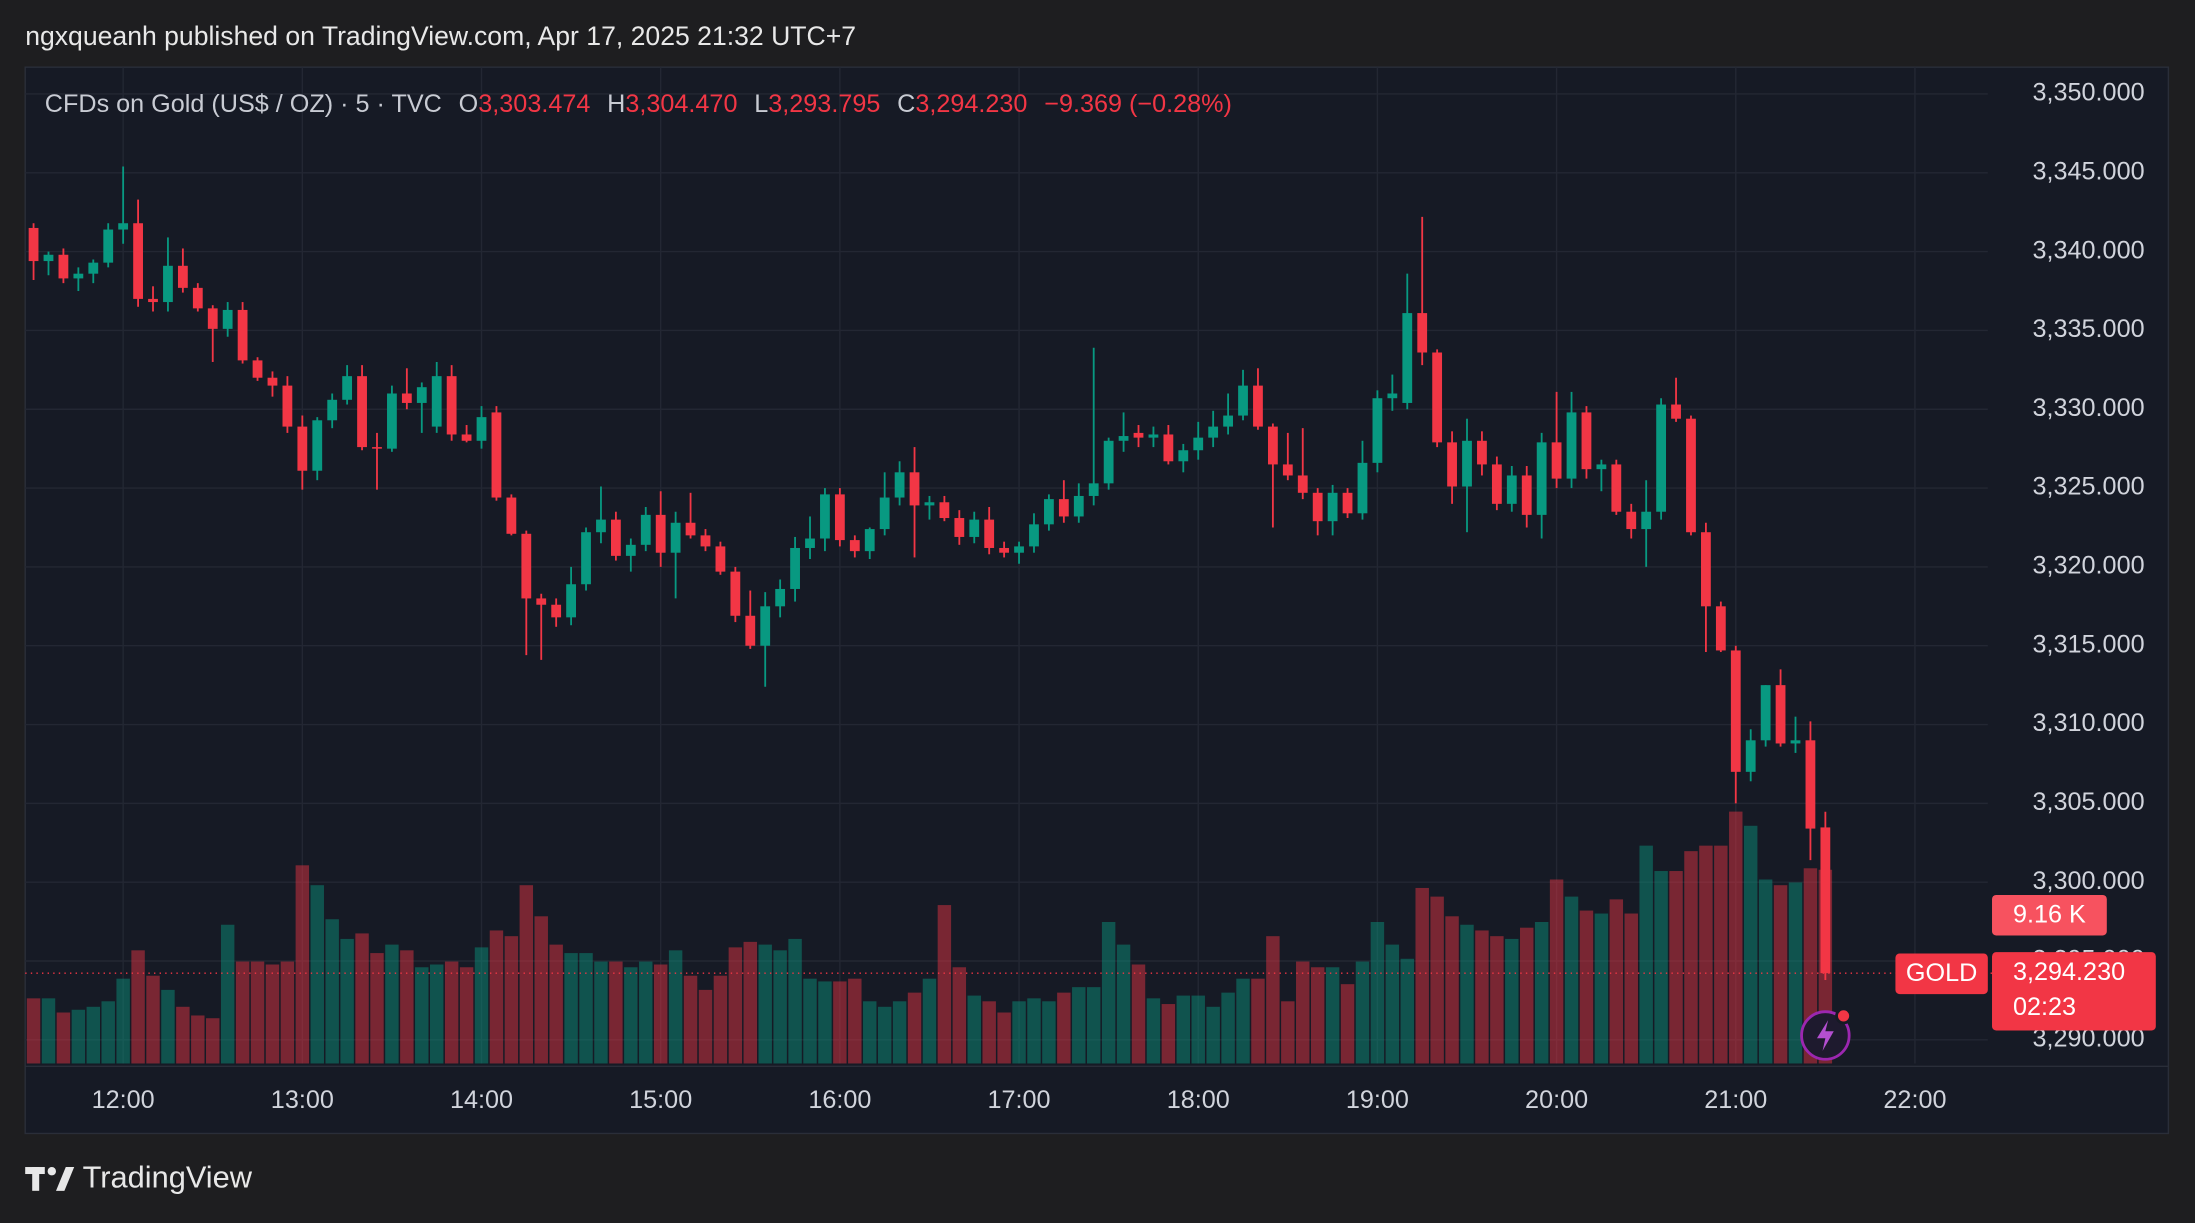 This screenshot has height=1223, width=2195. What do you see at coordinates (2089, 802) in the screenshot?
I see `y-tick-label: 3,305.000` at bounding box center [2089, 802].